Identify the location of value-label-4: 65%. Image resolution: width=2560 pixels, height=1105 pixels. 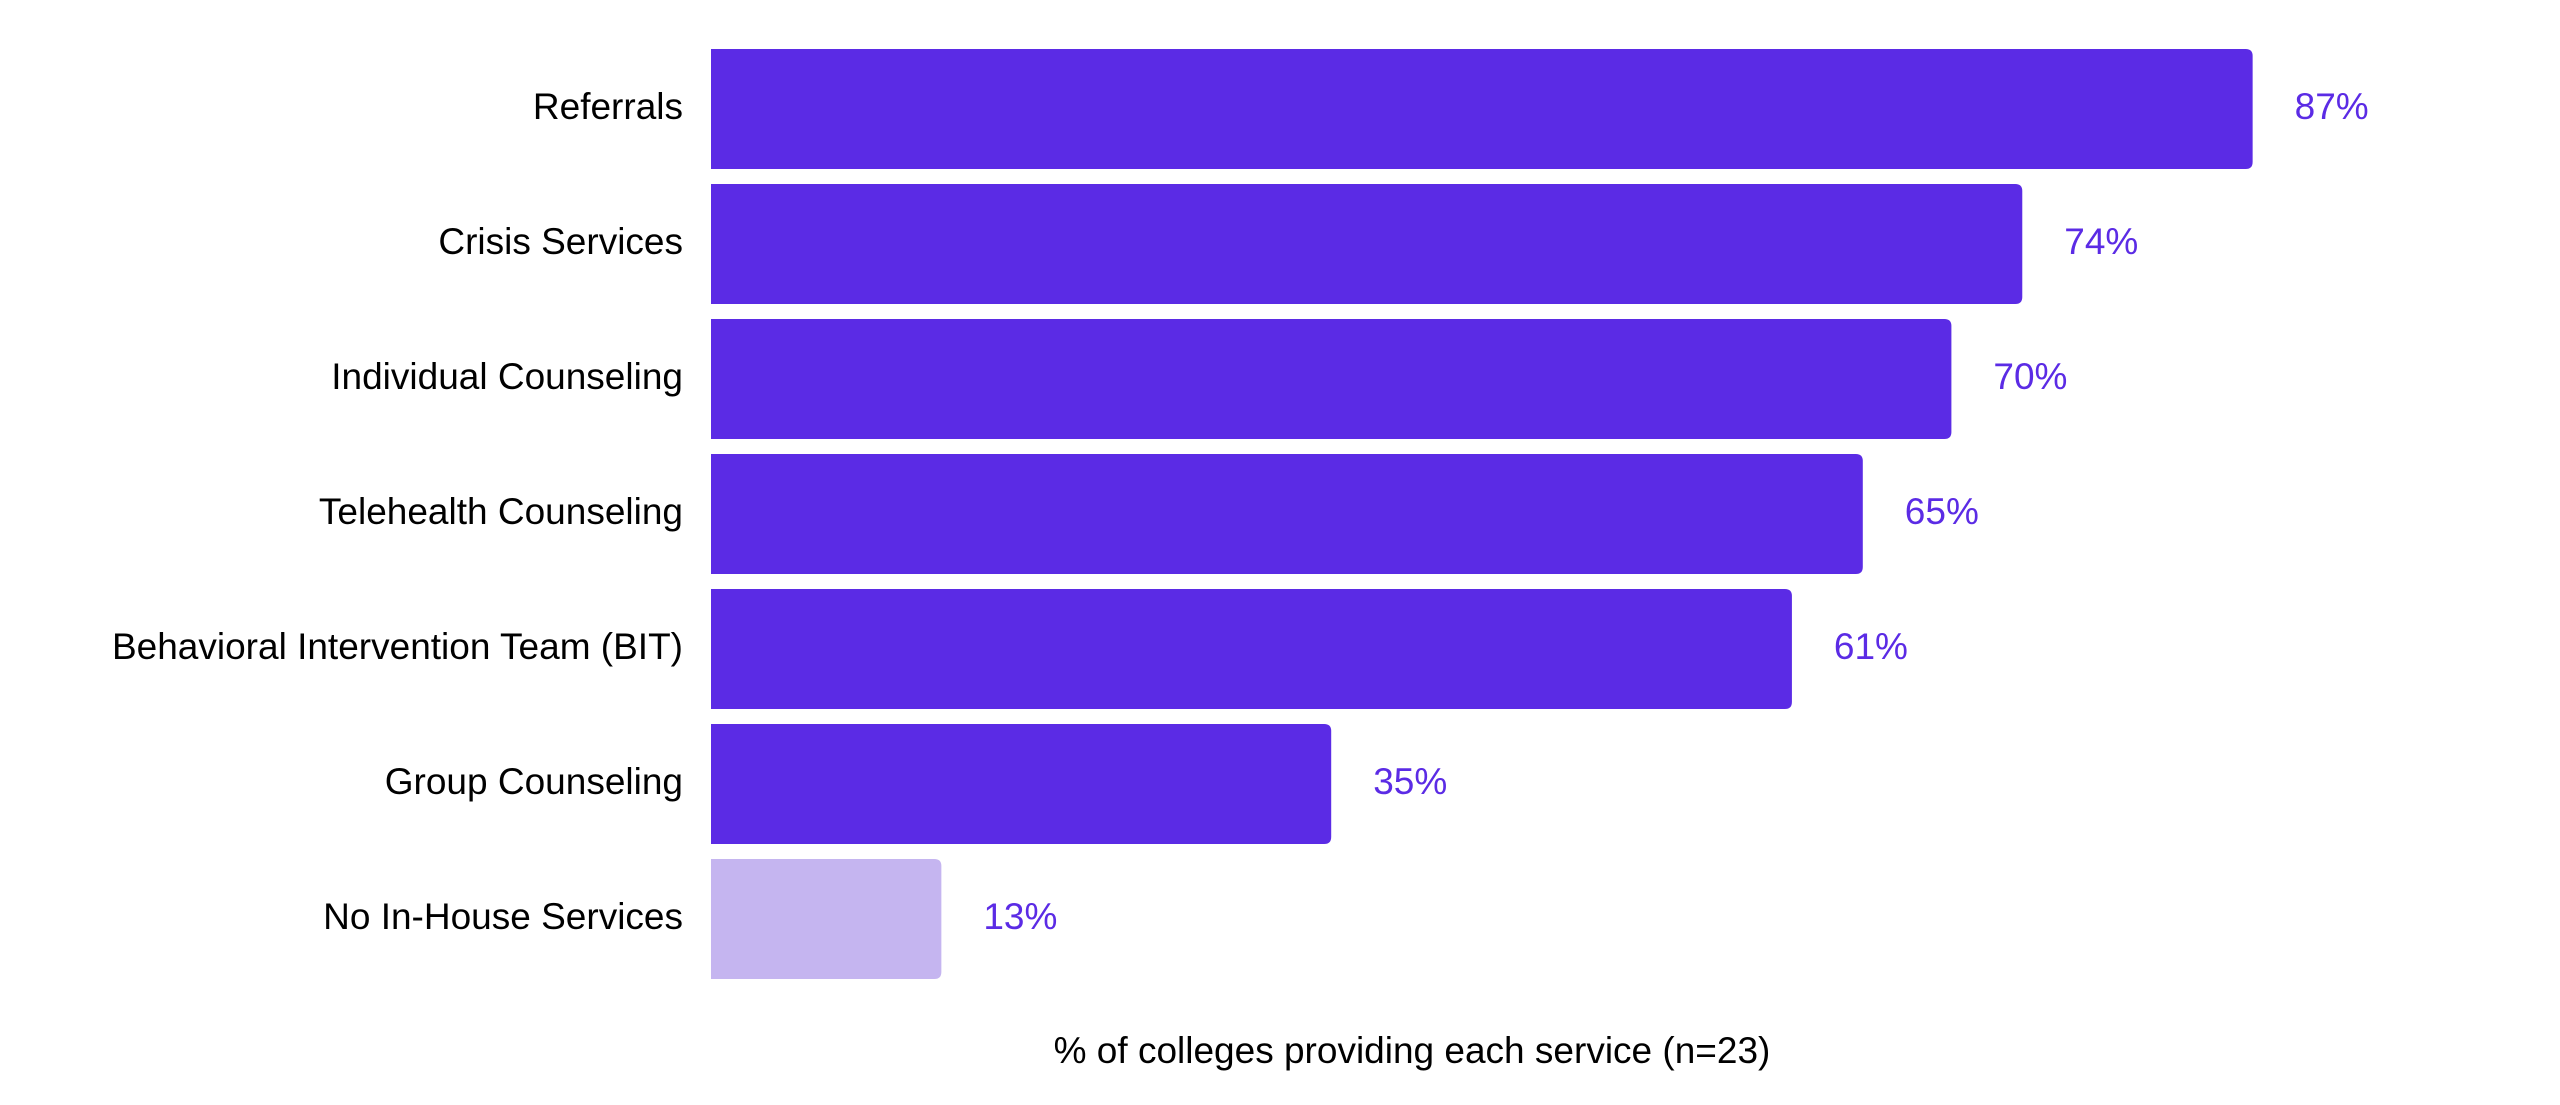
(1942, 511).